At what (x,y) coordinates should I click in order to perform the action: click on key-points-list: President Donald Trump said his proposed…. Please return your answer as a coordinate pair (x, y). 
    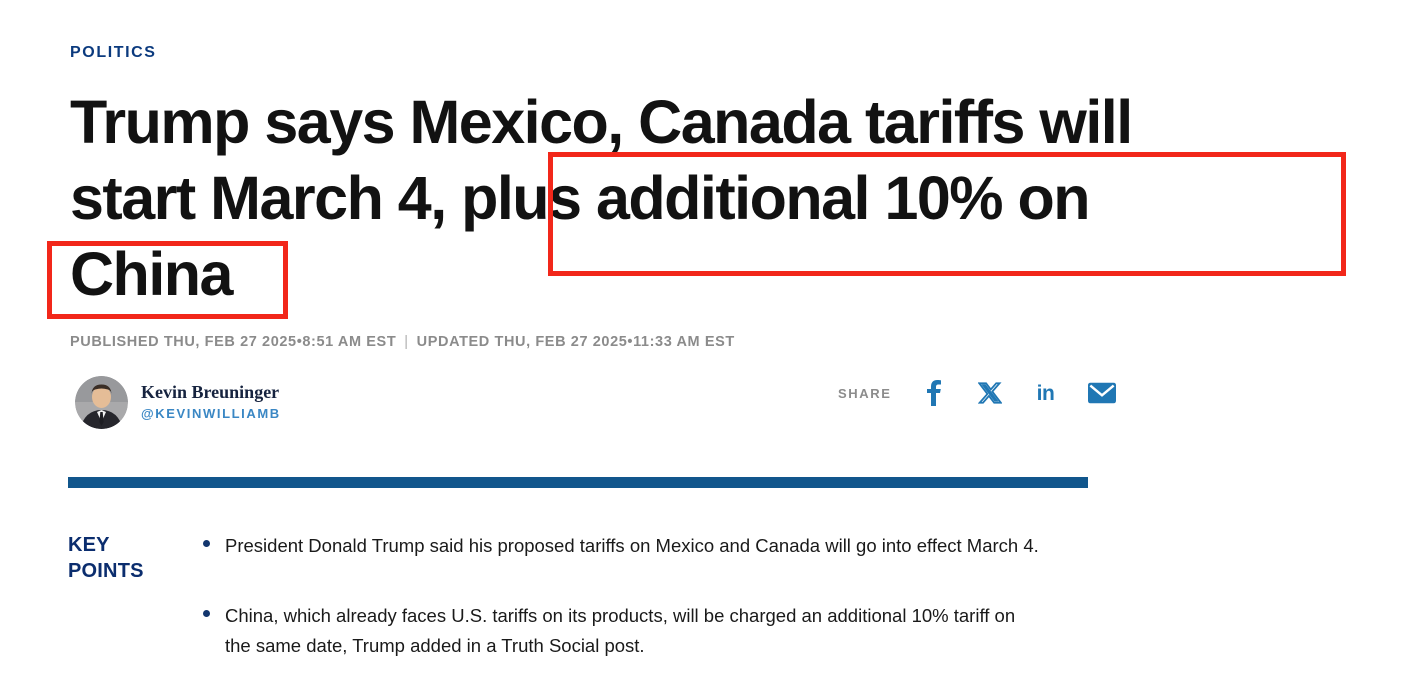
    Looking at the image, I should click on (624, 610).